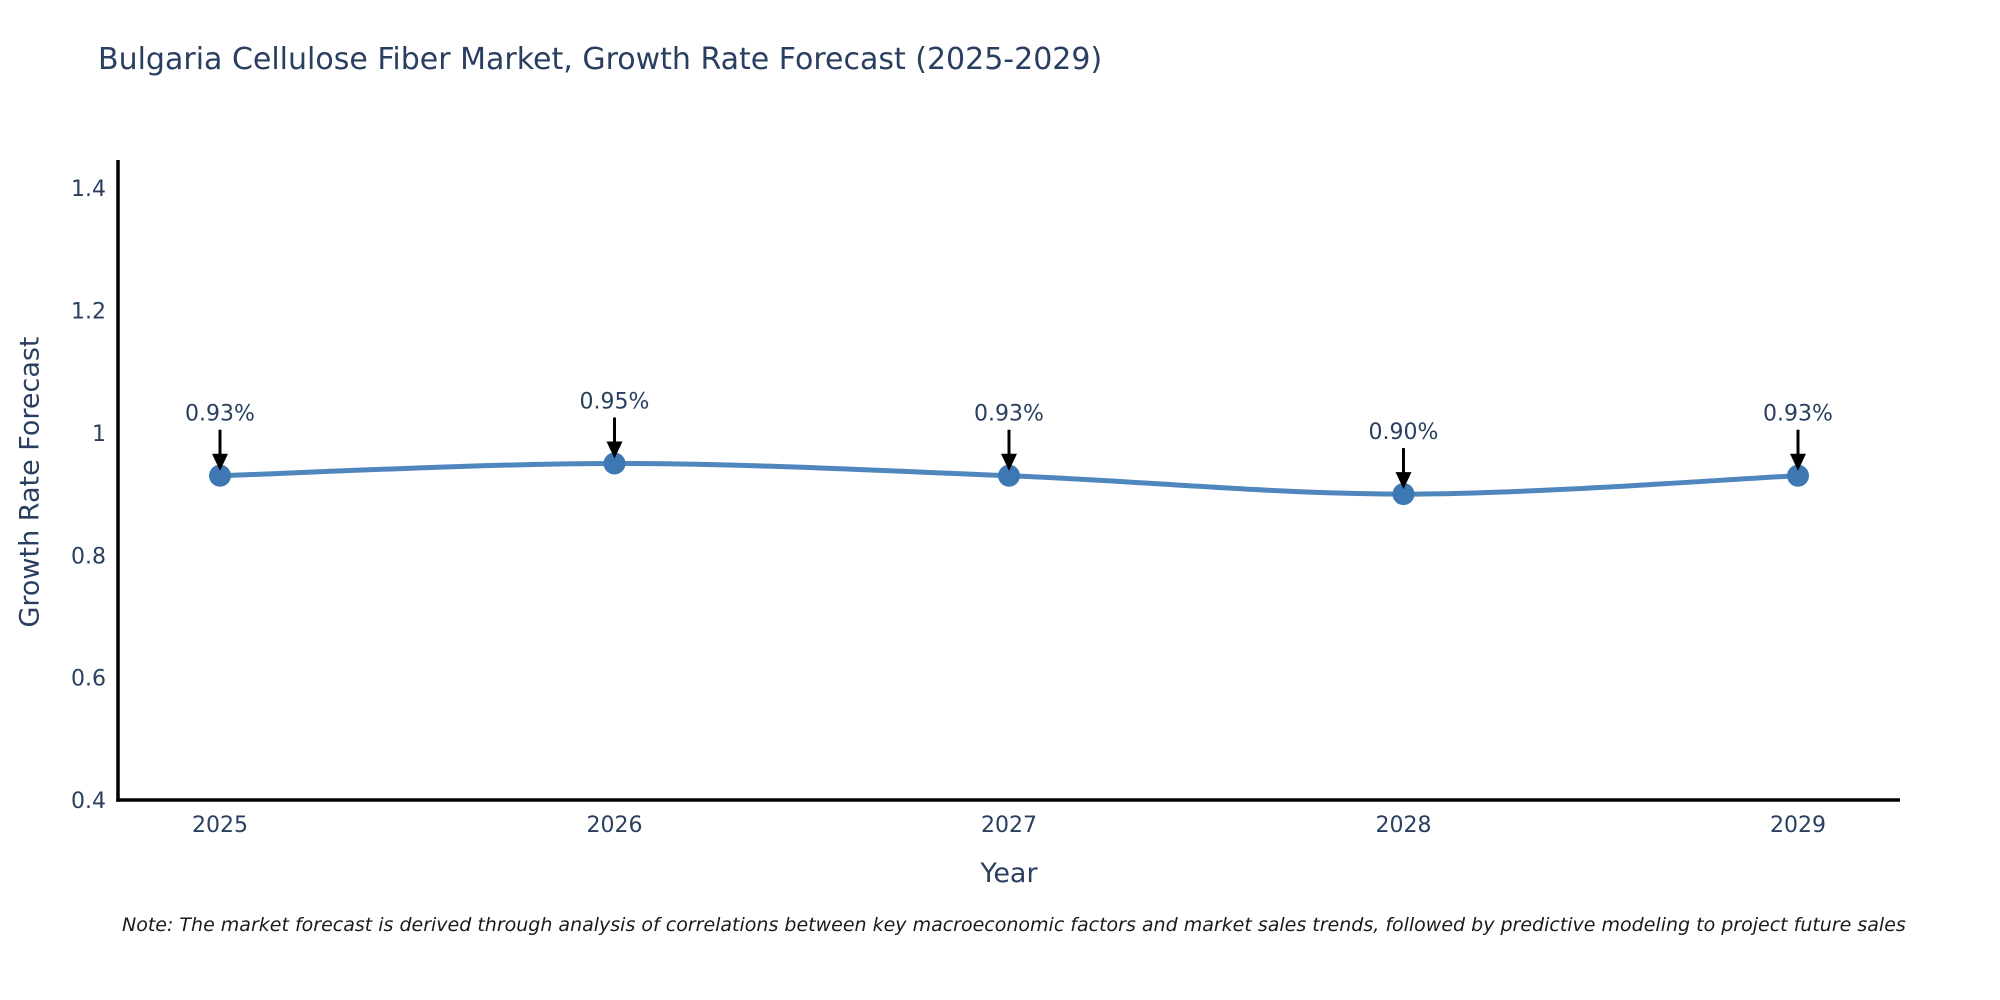 Image resolution: width=2000 pixels, height=1000 pixels. What do you see at coordinates (1798, 825) in the screenshot?
I see `x-tick-label: 2029` at bounding box center [1798, 825].